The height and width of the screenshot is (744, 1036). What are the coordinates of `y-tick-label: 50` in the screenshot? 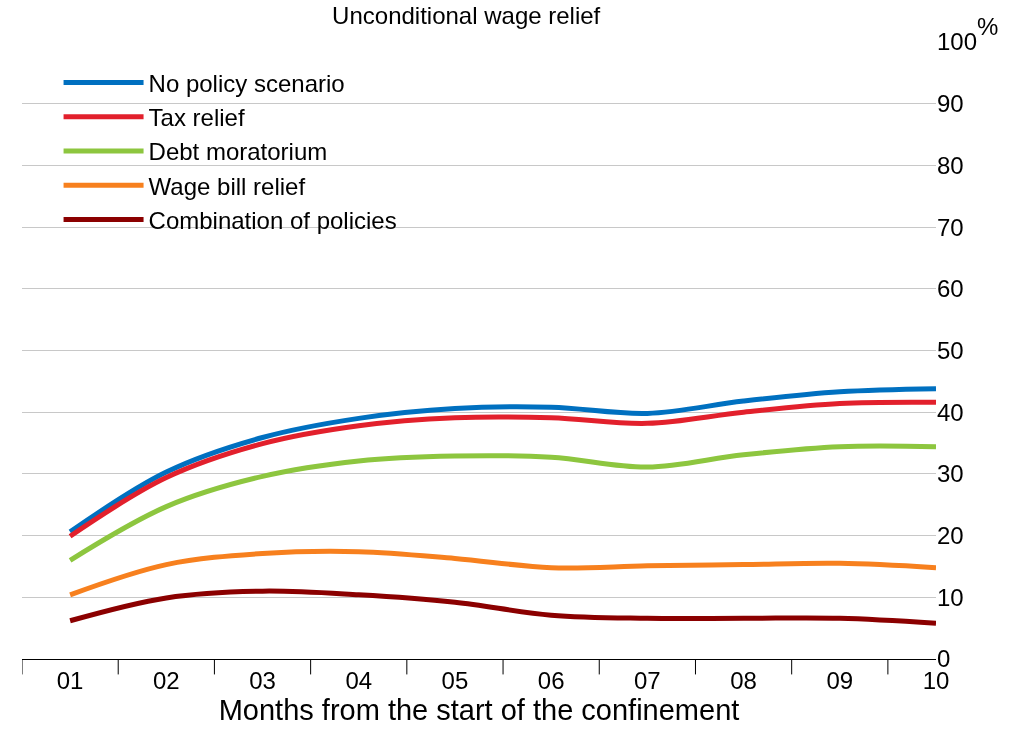 It's located at (950, 350).